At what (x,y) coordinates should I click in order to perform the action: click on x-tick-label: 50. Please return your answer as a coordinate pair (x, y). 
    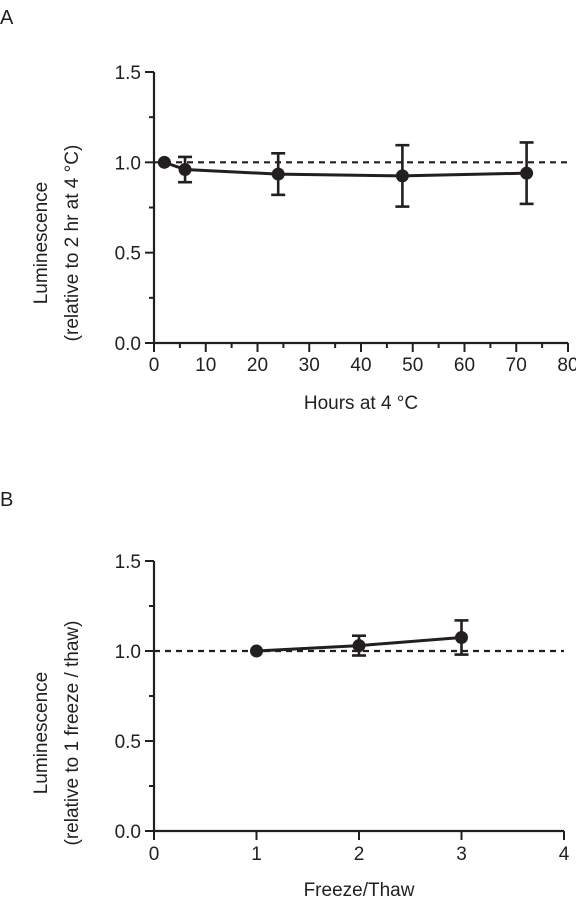
    Looking at the image, I should click on (412, 365).